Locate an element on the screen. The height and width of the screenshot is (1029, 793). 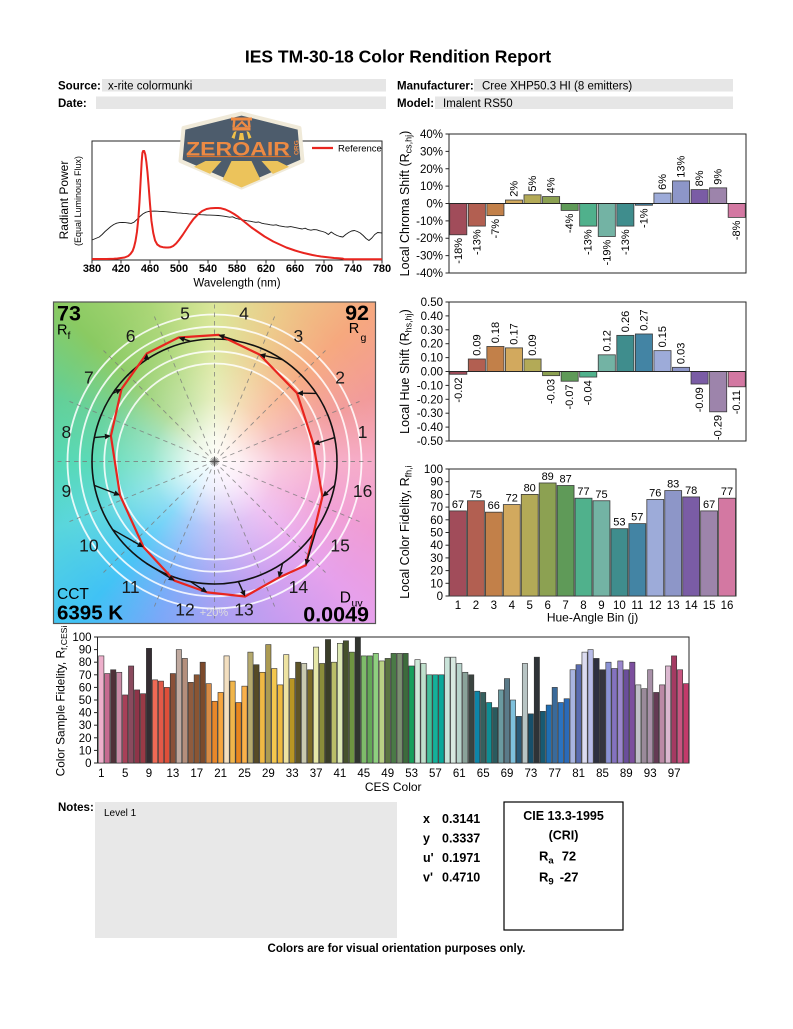
svg-text: 49 is located at coordinates (387, 774).